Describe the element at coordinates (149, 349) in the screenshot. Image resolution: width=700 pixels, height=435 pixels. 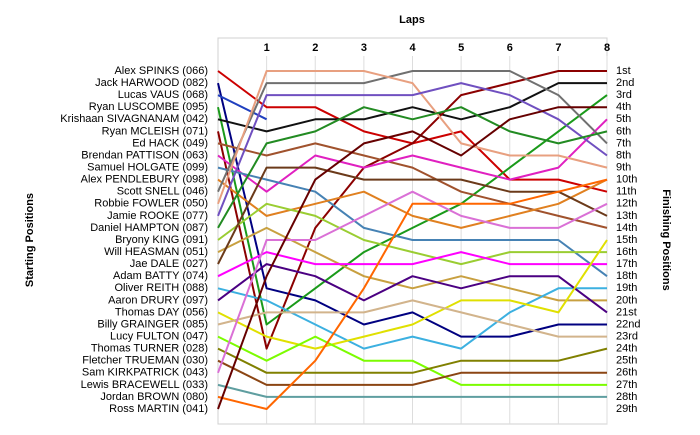
I see `start-label: Thomas TURNER (028)` at that location.